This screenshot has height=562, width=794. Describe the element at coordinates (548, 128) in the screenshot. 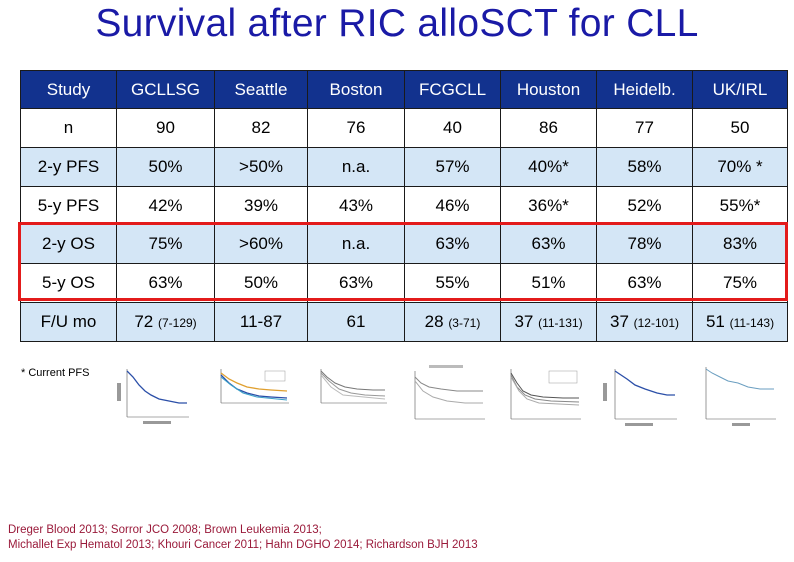

I see `table-cell: 86` at that location.